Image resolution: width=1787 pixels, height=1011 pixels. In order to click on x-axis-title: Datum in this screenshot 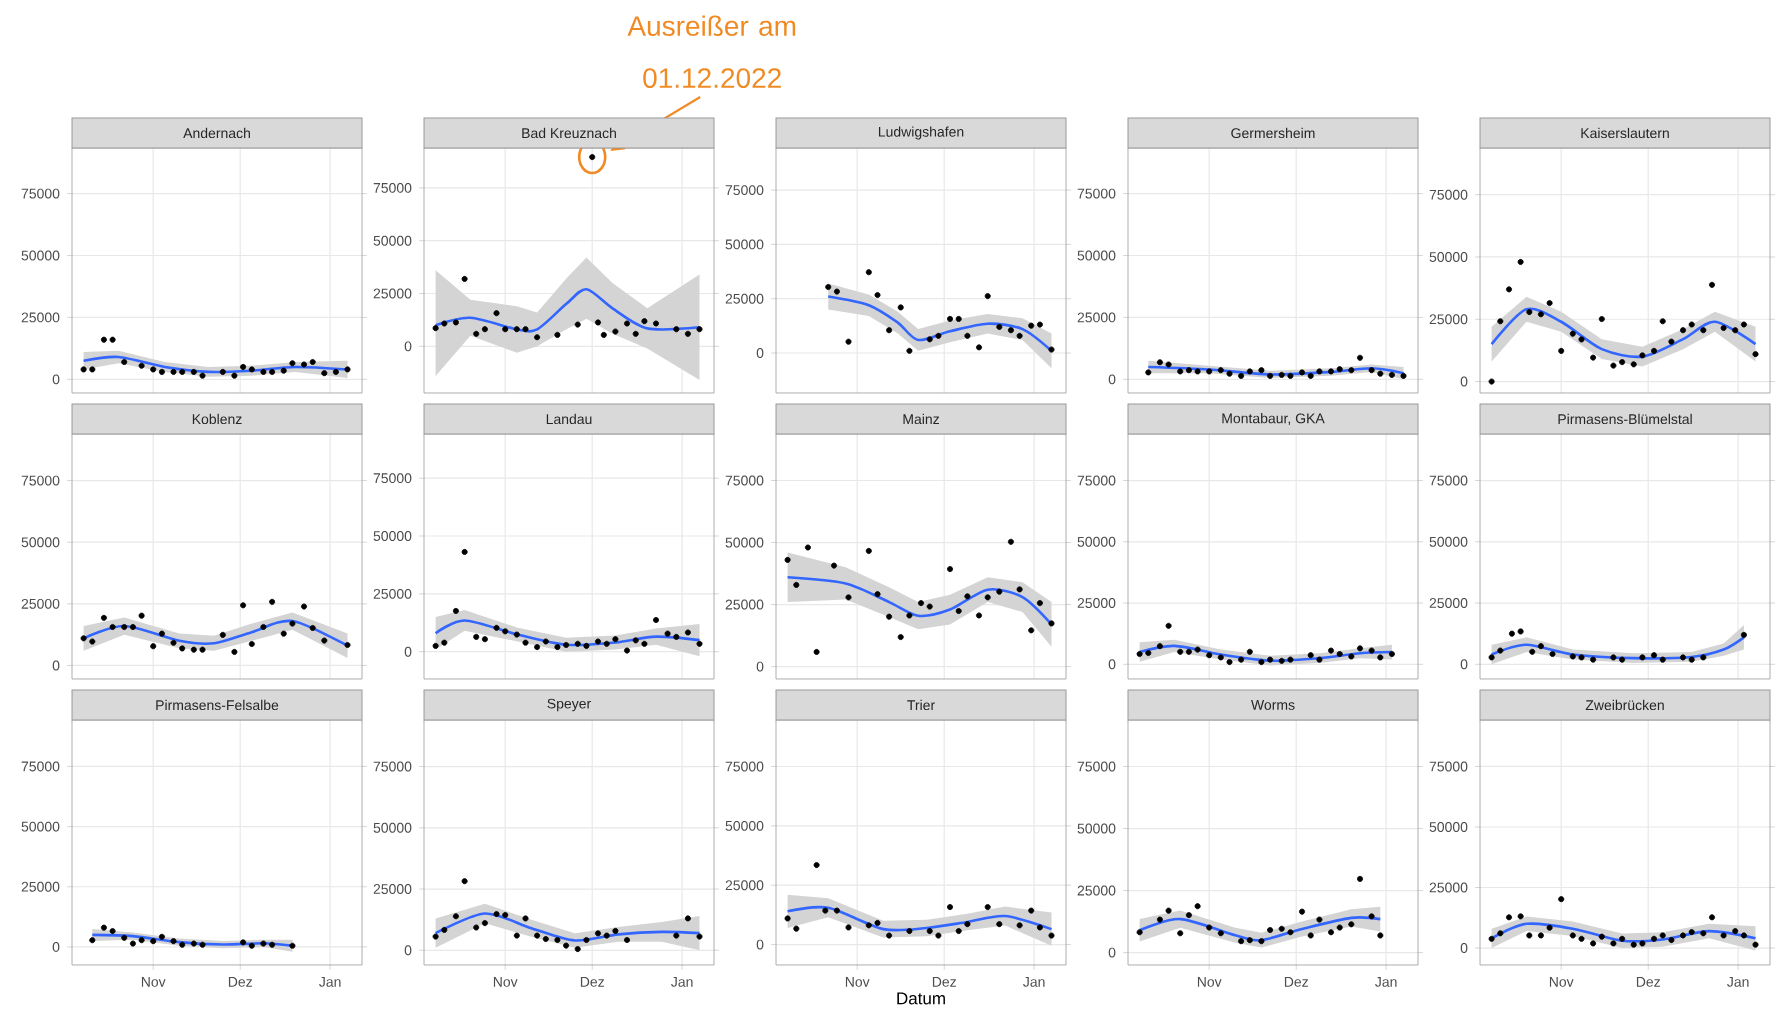, I will do `click(921, 998)`.